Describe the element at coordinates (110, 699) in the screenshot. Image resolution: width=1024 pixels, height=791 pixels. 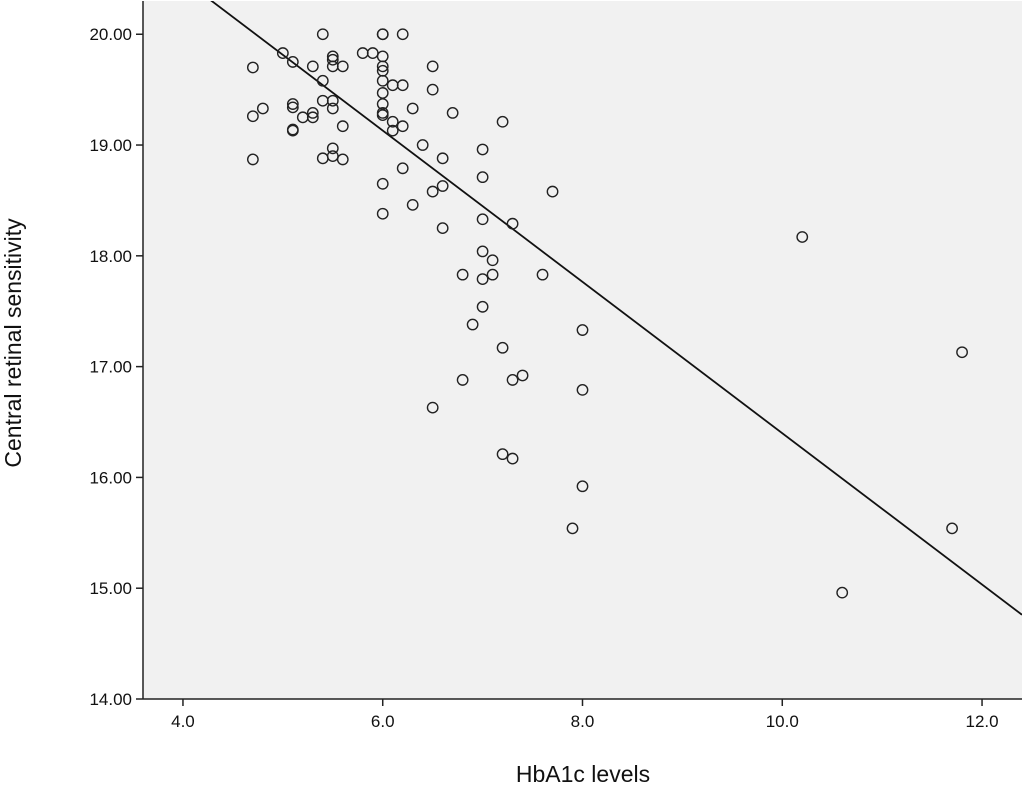
I see `y-tick-label: 14.00` at that location.